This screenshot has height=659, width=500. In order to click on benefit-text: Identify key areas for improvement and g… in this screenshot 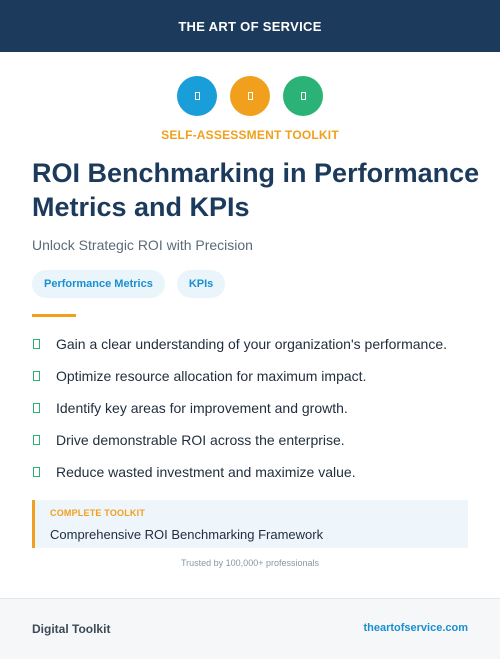, I will do `click(202, 408)`.